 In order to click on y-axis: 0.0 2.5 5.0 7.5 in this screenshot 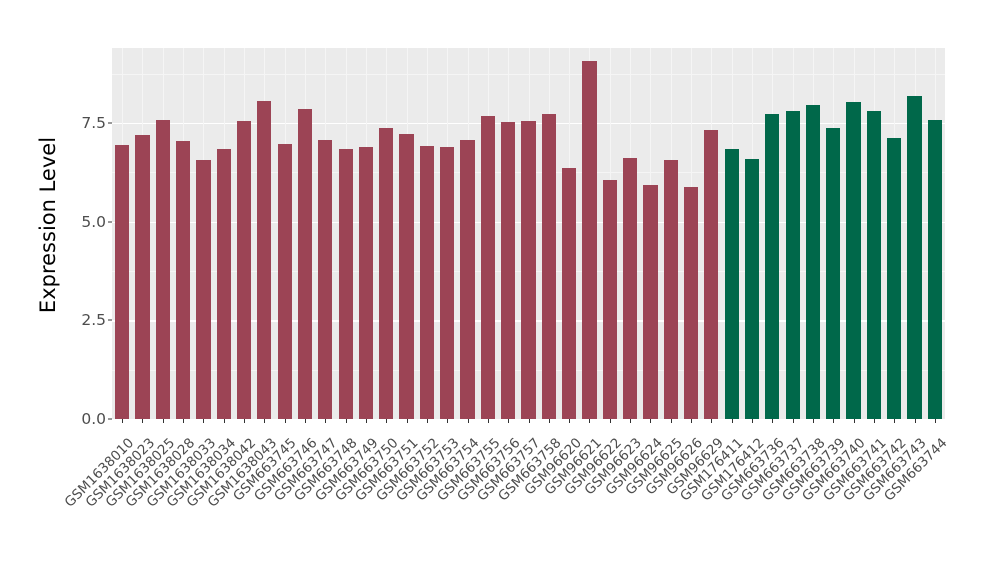, I will do `click(84, 290)`.